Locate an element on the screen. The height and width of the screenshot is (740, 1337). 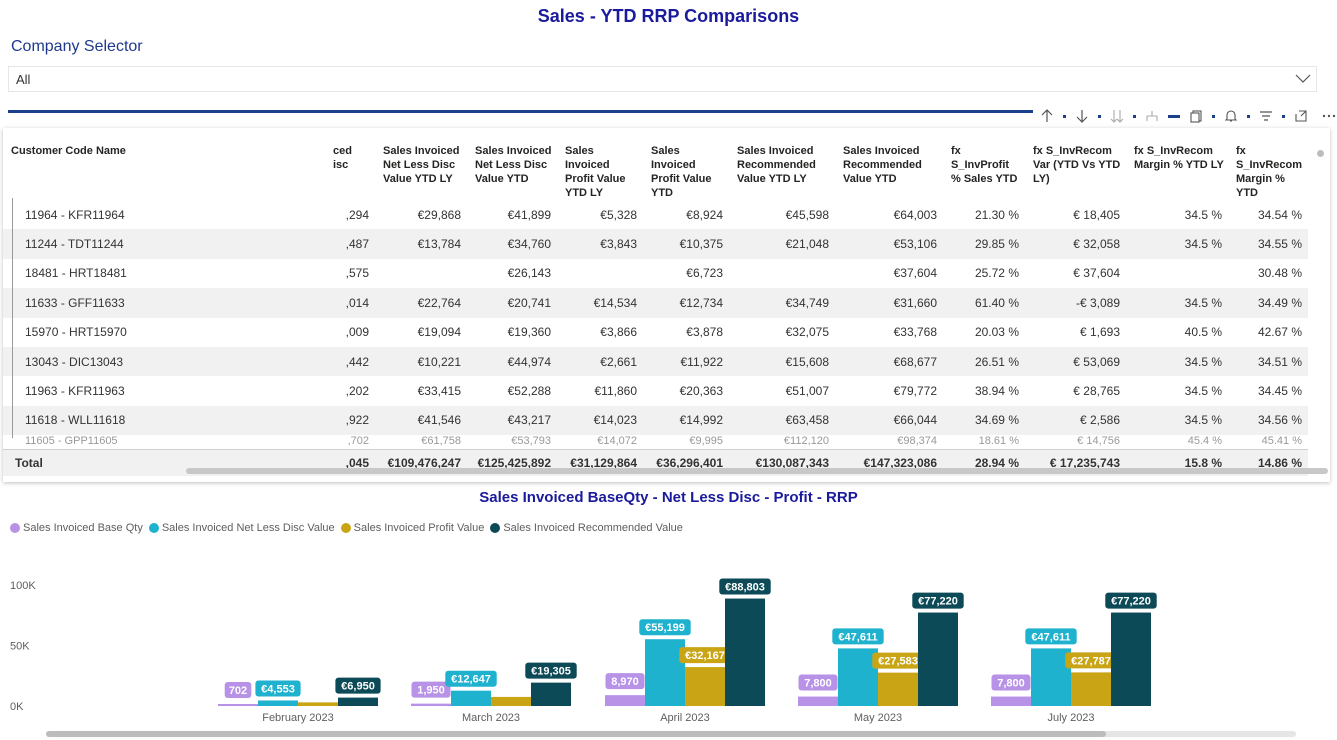
column-header: Sales Invoiced Profit Value YTD is located at coordinates (681, 172).